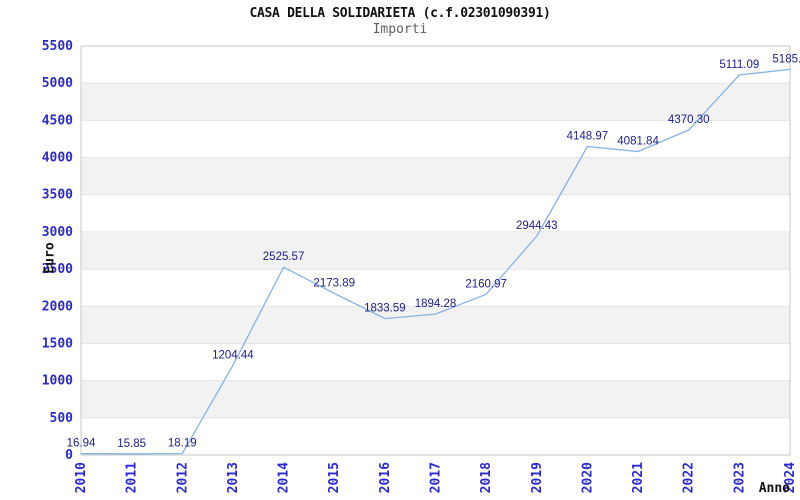 This screenshot has width=800, height=500. I want to click on data-label: 2525.57, so click(284, 257).